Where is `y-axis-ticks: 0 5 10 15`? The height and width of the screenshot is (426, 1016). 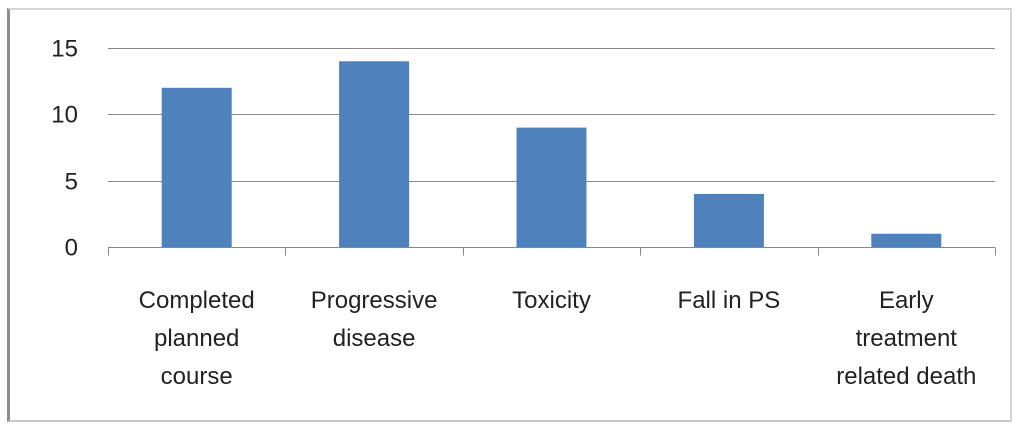
y-axis-ticks: 0 5 10 15 is located at coordinates (64, 149).